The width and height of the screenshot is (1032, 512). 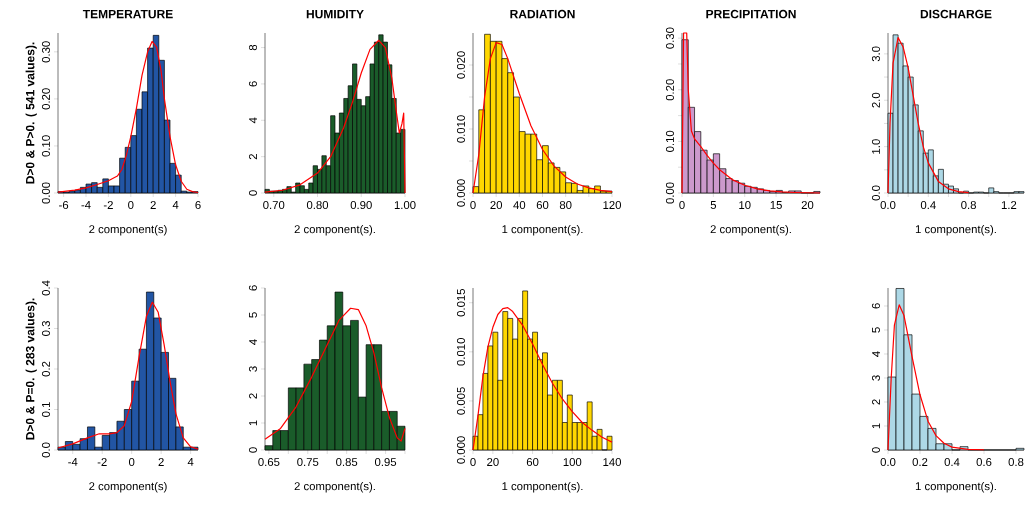 I want to click on x-tick-label: 0.90, so click(x=361, y=205).